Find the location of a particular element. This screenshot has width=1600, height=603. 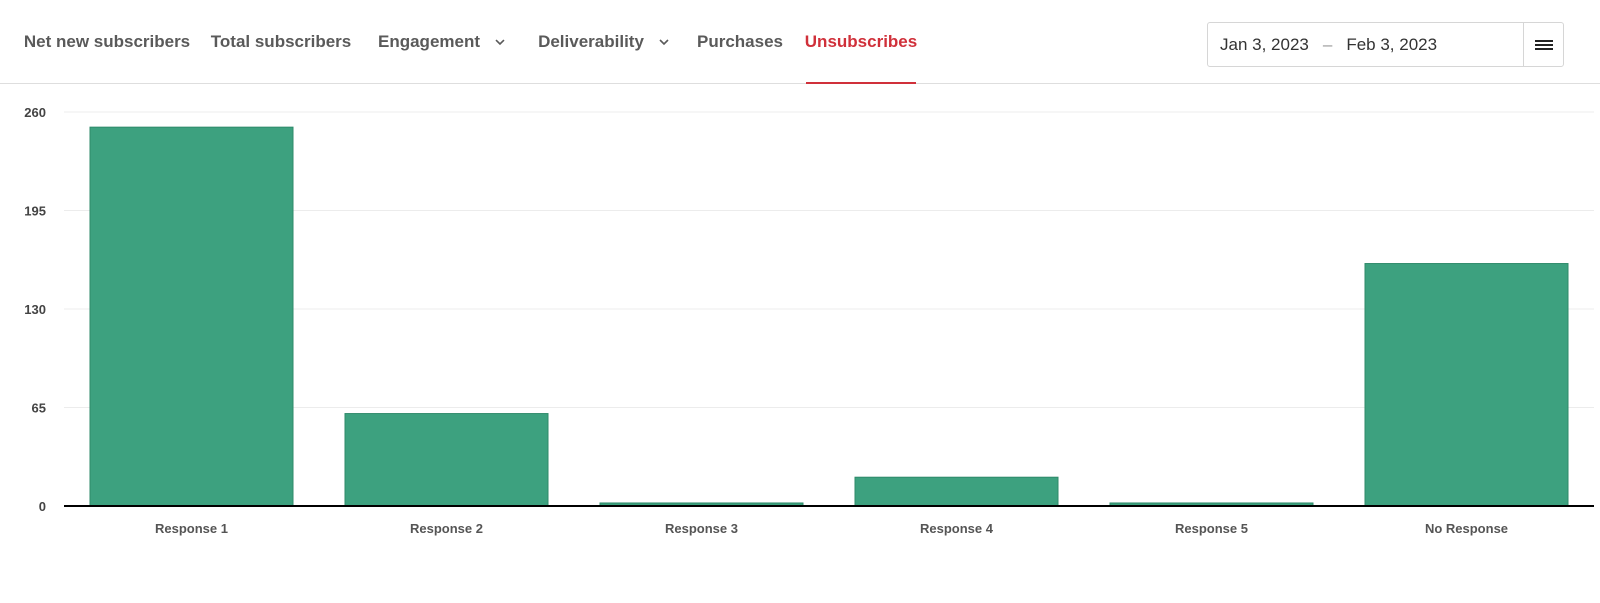

menu-button is located at coordinates (1543, 44).